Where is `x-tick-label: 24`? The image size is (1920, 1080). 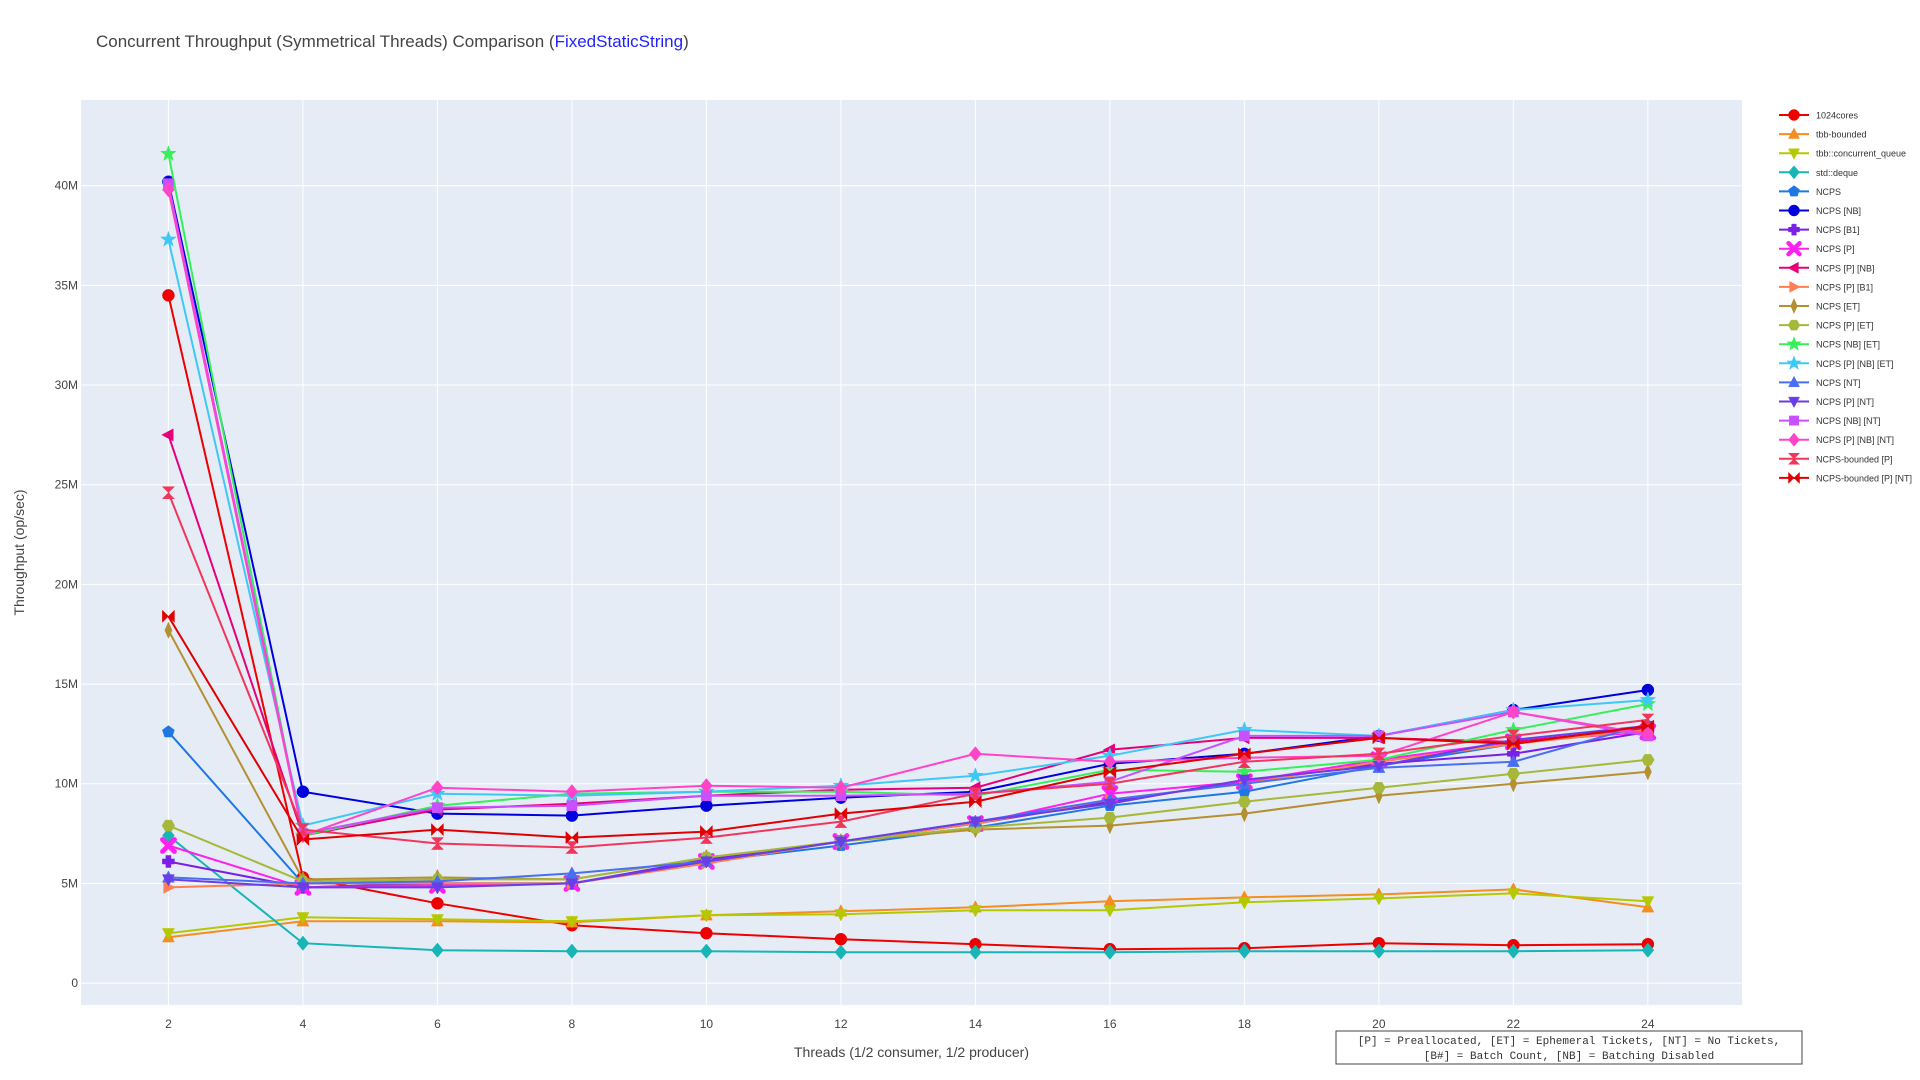
x-tick-label: 24 is located at coordinates (1648, 1024).